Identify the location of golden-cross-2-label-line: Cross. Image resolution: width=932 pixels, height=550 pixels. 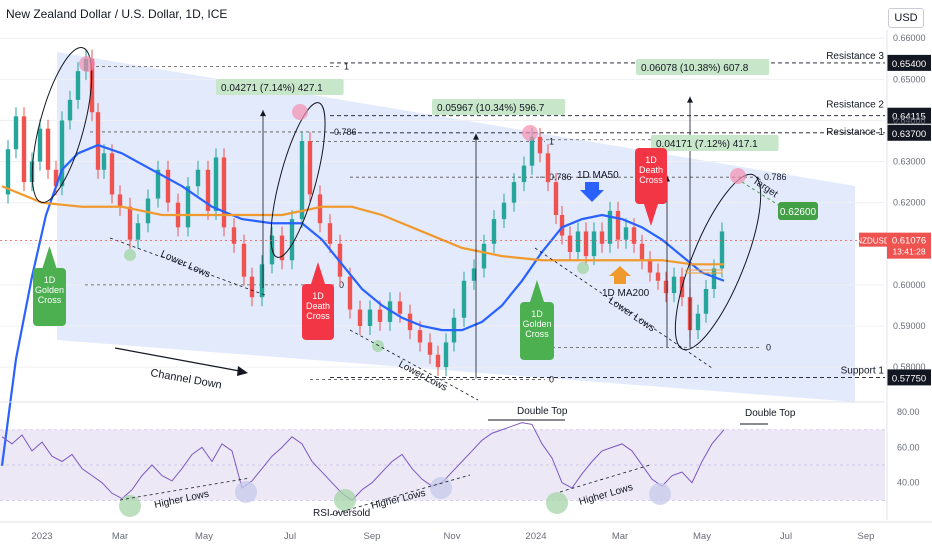
(537, 334).